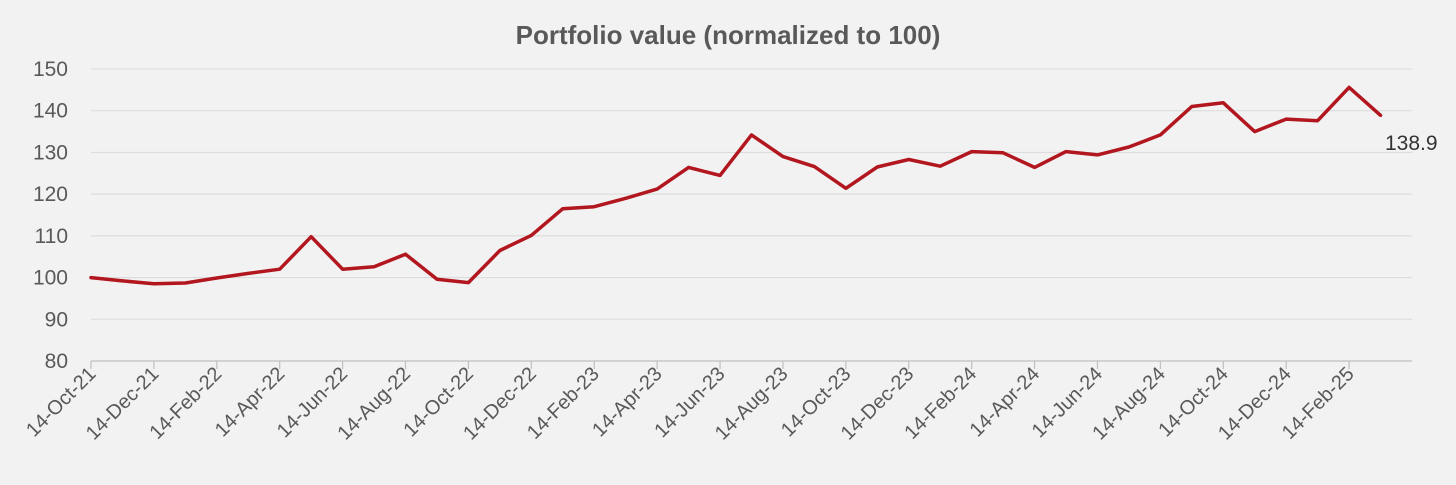  What do you see at coordinates (56, 361) in the screenshot?
I see `y-tick-label: 80` at bounding box center [56, 361].